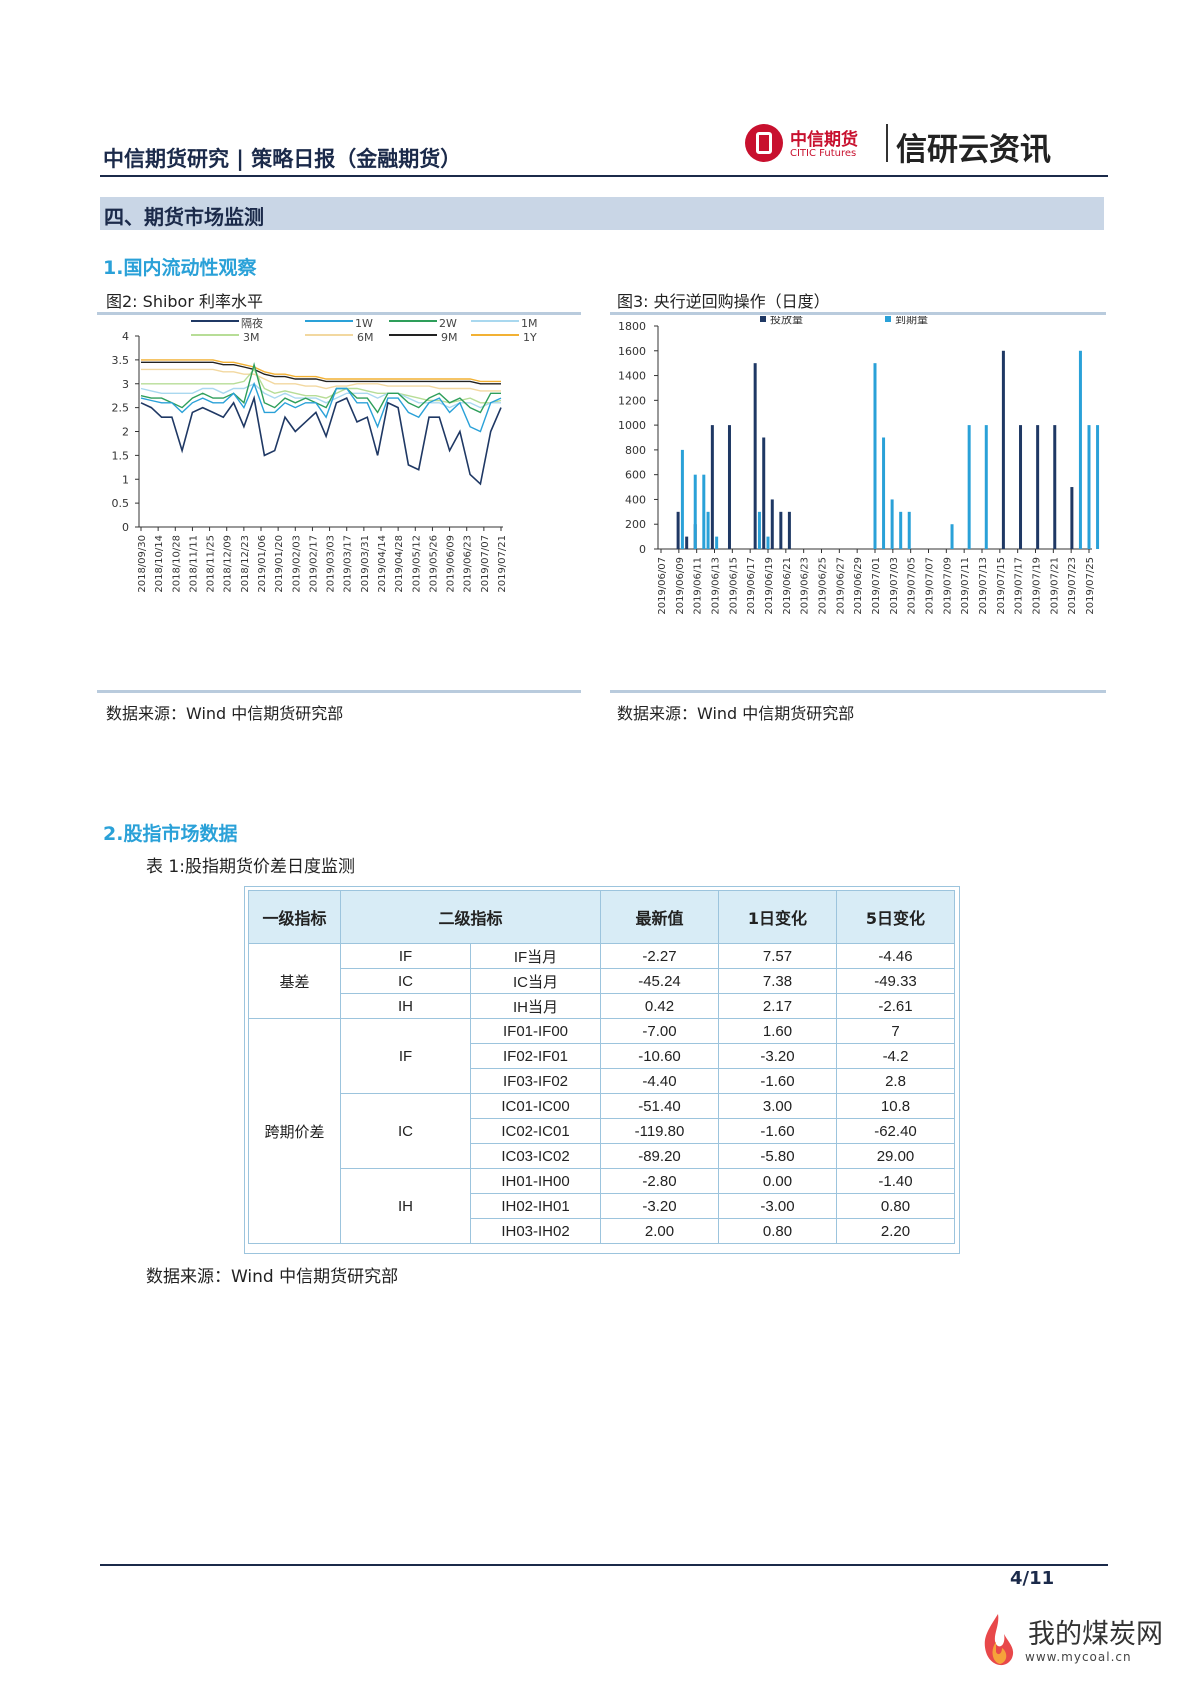 The height and width of the screenshot is (1696, 1200). Describe the element at coordinates (535, 1106) in the screenshot. I see `cell-level2b: IC01-IC00` at that location.